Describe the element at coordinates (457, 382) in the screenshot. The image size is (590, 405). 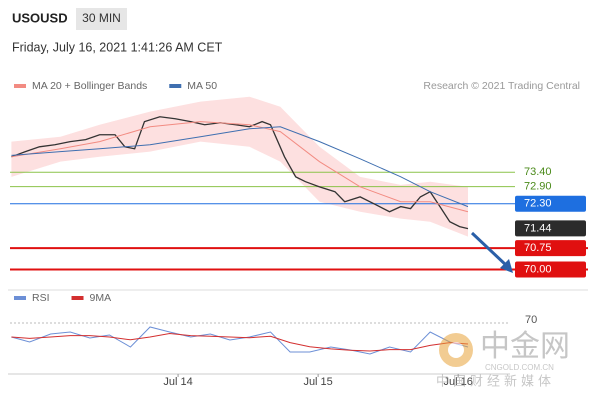
I see `x-tick-label: Jul 16` at that location.